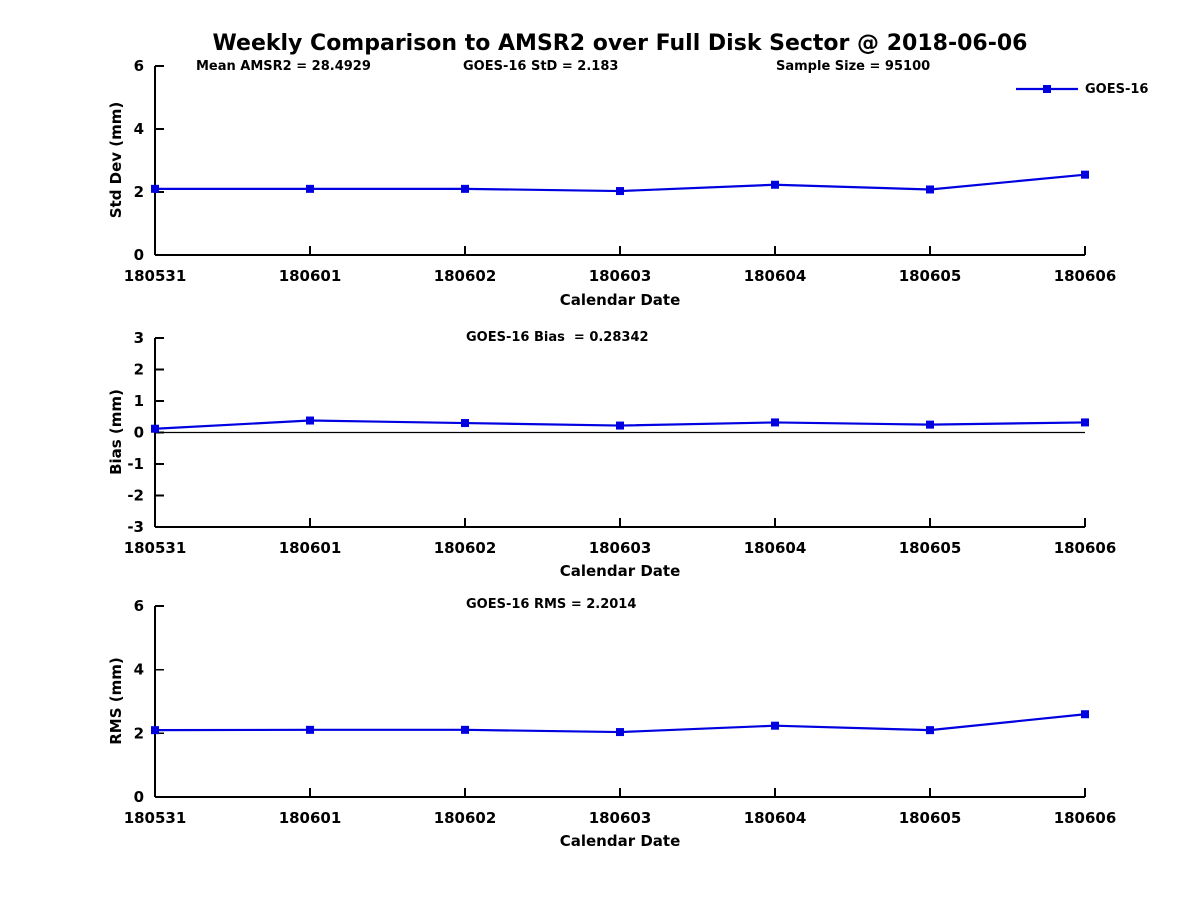  I want to click on legend-marker-sample, so click(1047, 89).